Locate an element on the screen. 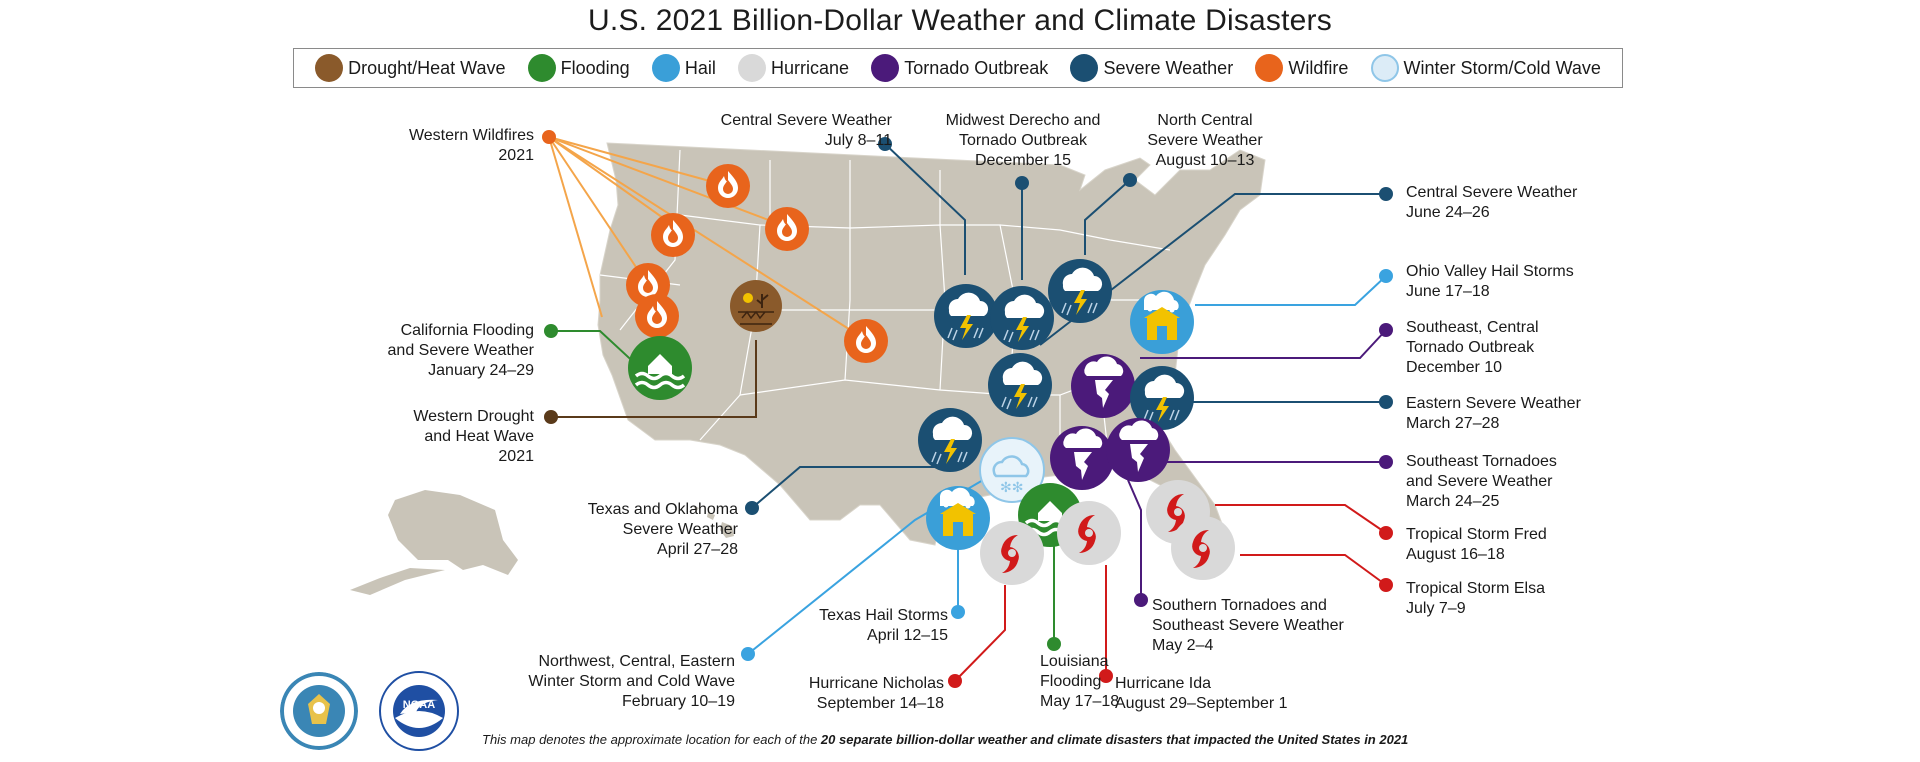  legend-item-wildfire: Wildfire is located at coordinates (1301, 68).